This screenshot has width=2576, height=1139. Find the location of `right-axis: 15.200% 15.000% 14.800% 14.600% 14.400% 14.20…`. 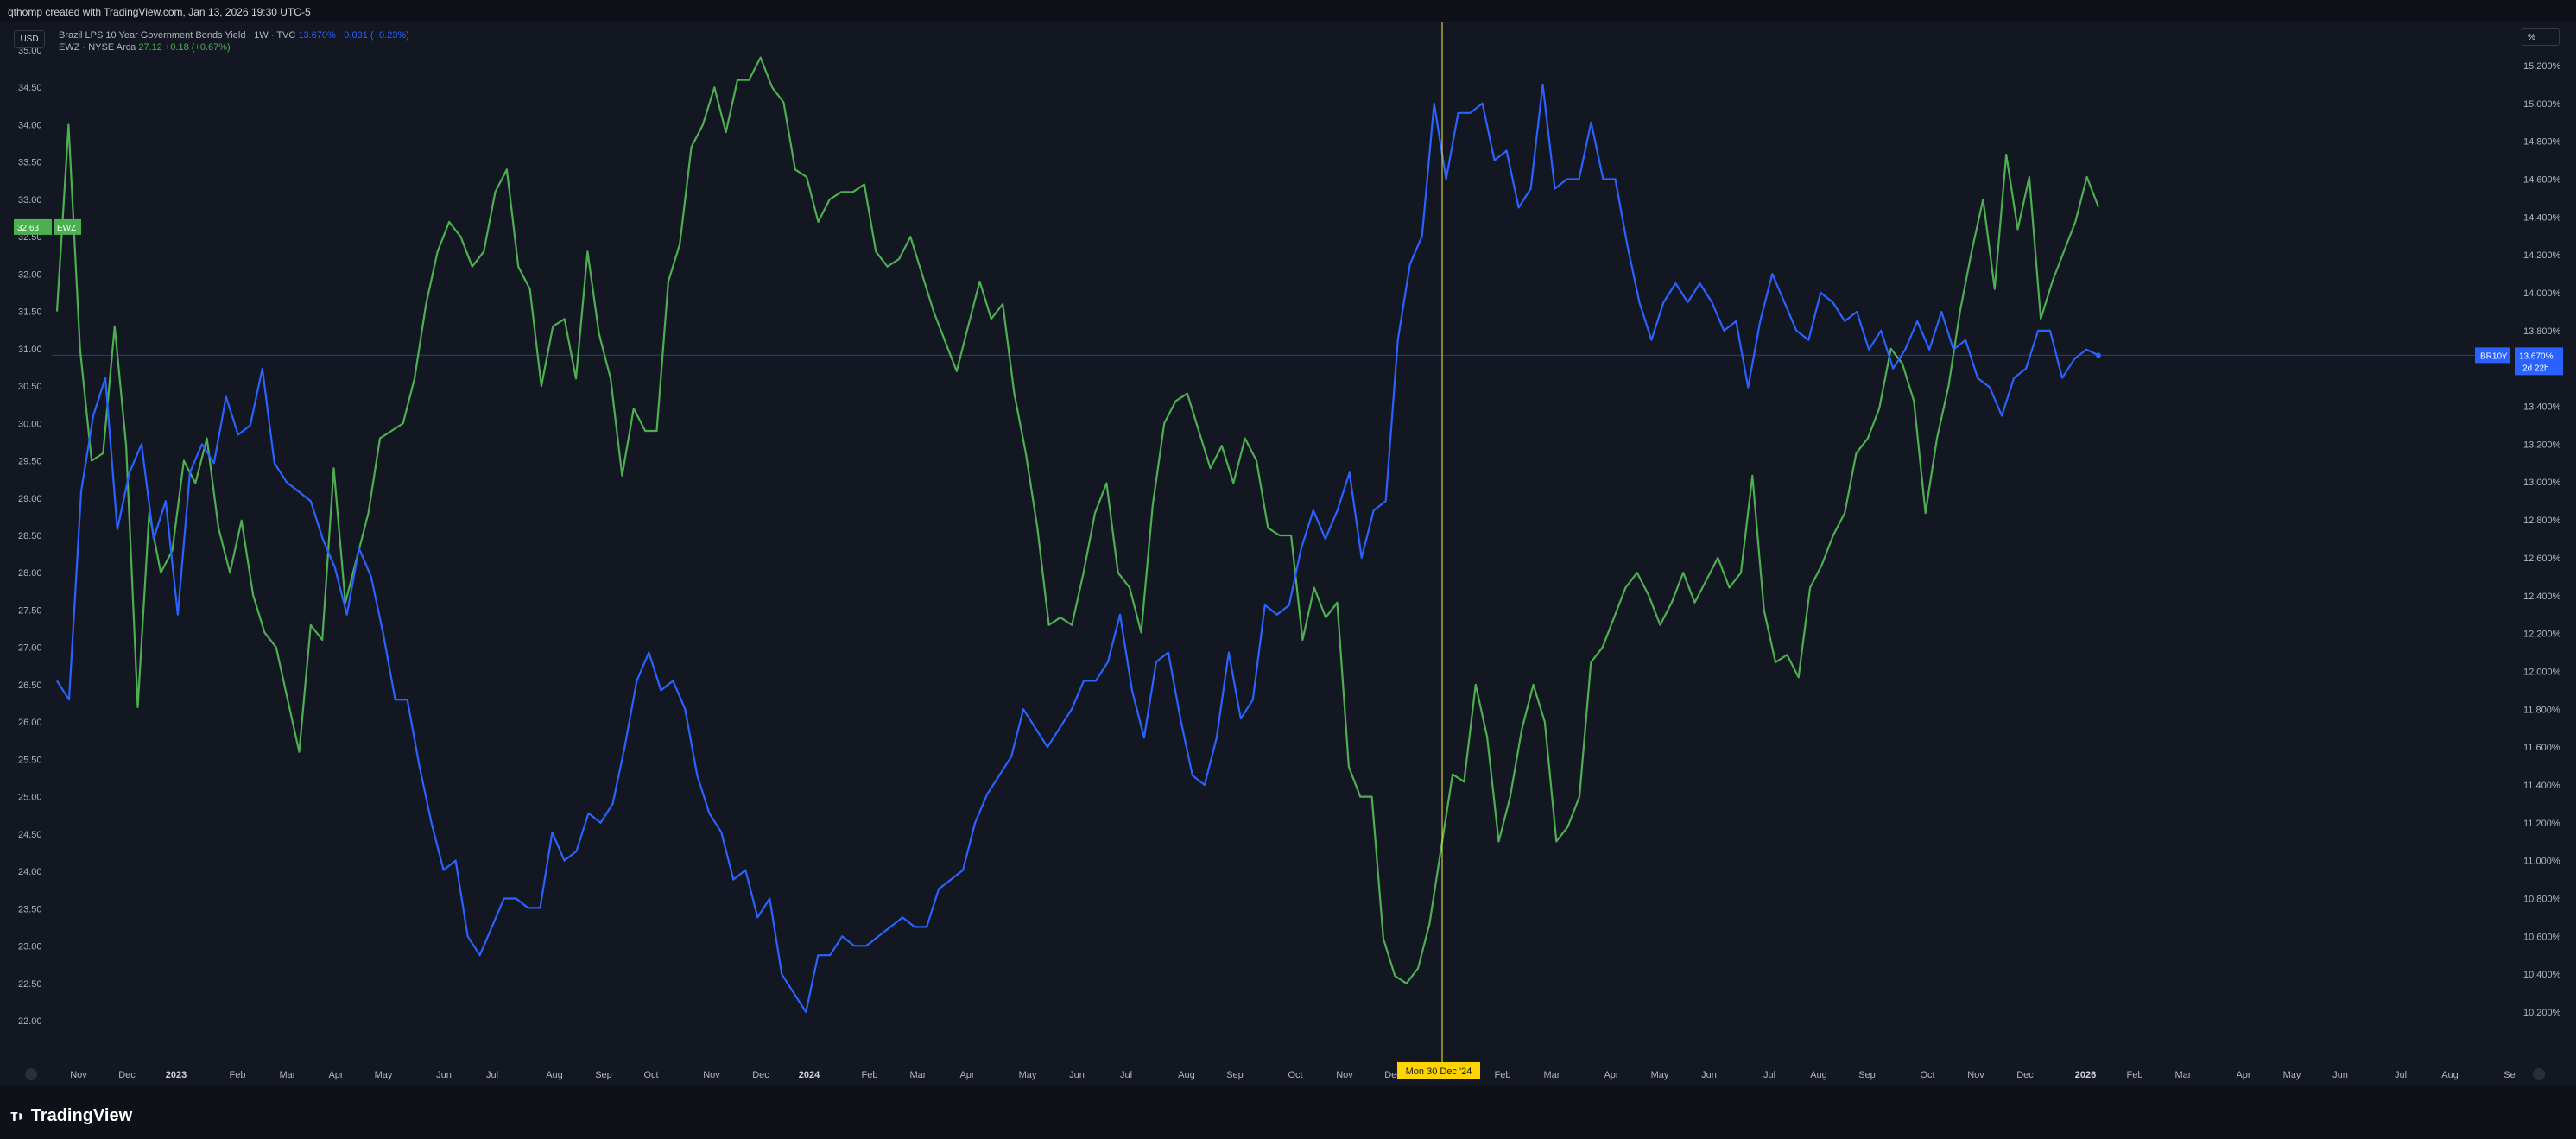

right-axis: 15.200% 15.000% 14.800% 14.600% 14.400% 14.20… is located at coordinates (2542, 539).